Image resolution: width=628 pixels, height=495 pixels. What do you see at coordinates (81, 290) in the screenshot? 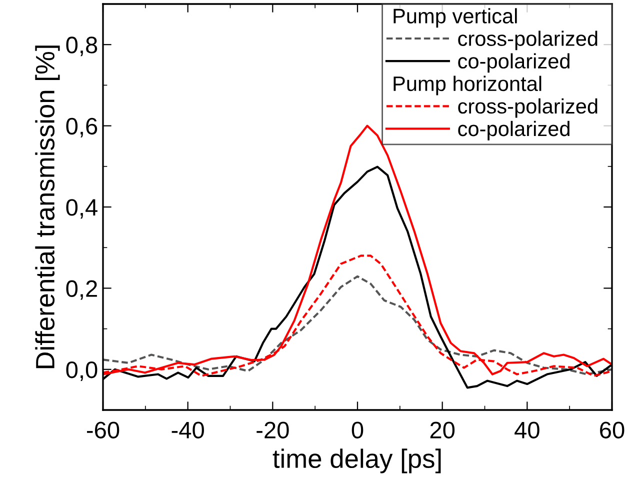
I see `y-tick-label: 0,2` at bounding box center [81, 290].